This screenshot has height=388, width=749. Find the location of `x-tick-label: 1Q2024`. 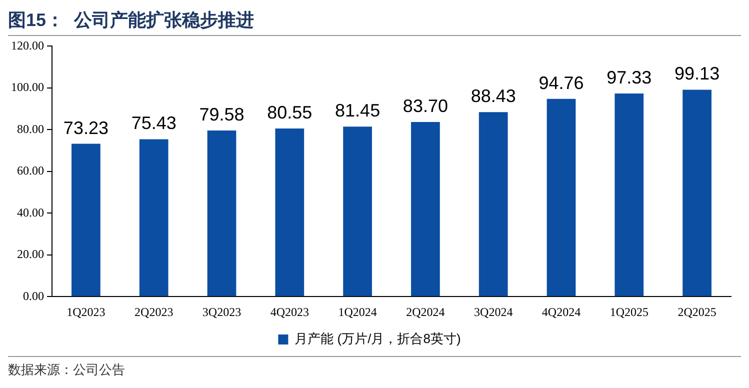

x-tick-label: 1Q2024 is located at coordinates (357, 311).